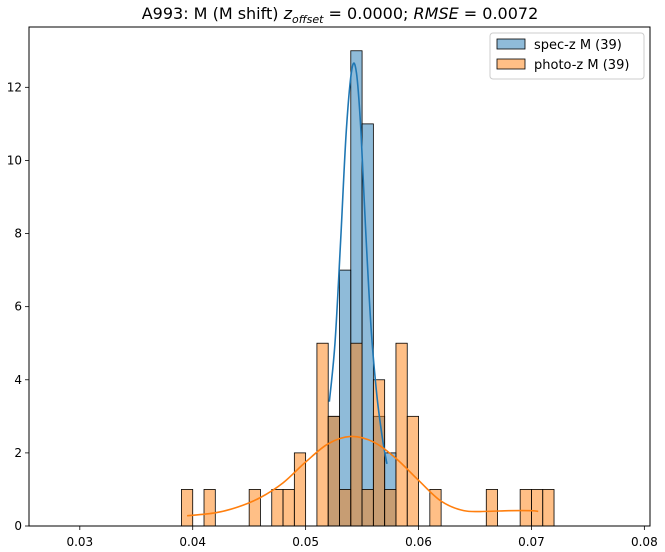 The width and height of the screenshot is (665, 552). I want to click on y-tick-label: 6, so click(18, 307).